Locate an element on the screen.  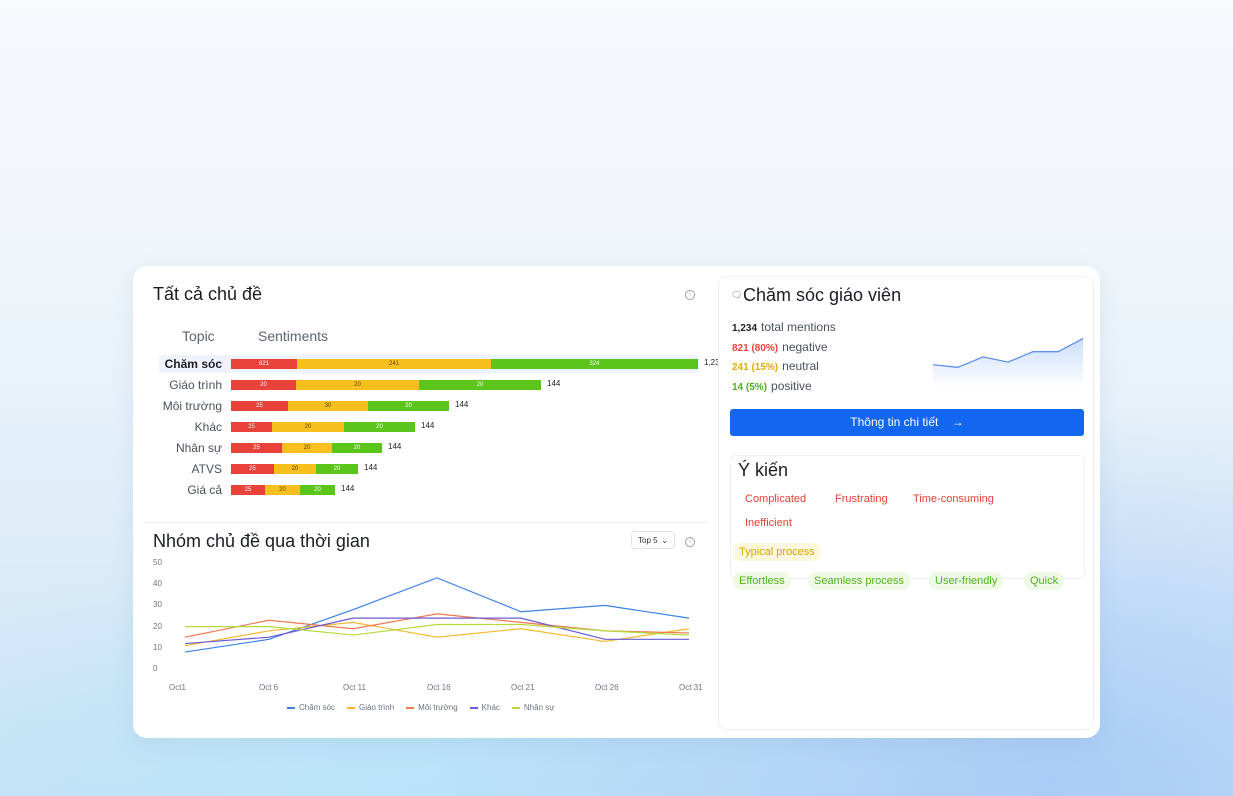
y-tick-label: 30 is located at coordinates (157, 605).